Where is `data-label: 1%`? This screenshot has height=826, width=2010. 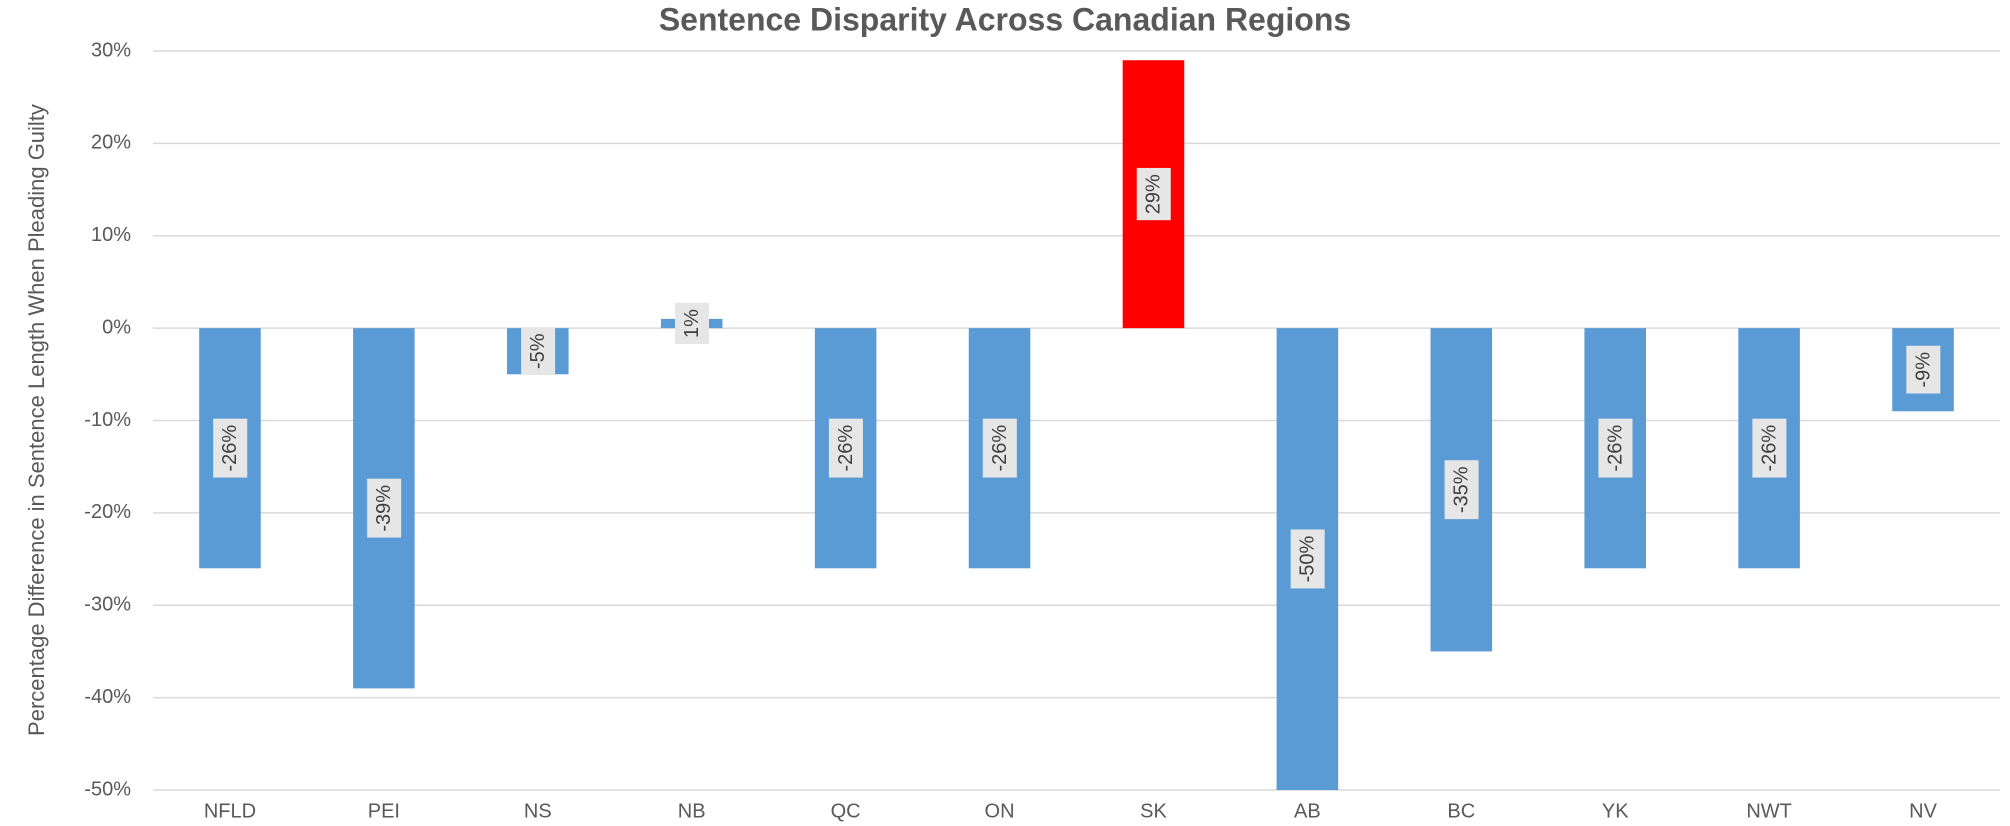
data-label: 1% is located at coordinates (691, 323).